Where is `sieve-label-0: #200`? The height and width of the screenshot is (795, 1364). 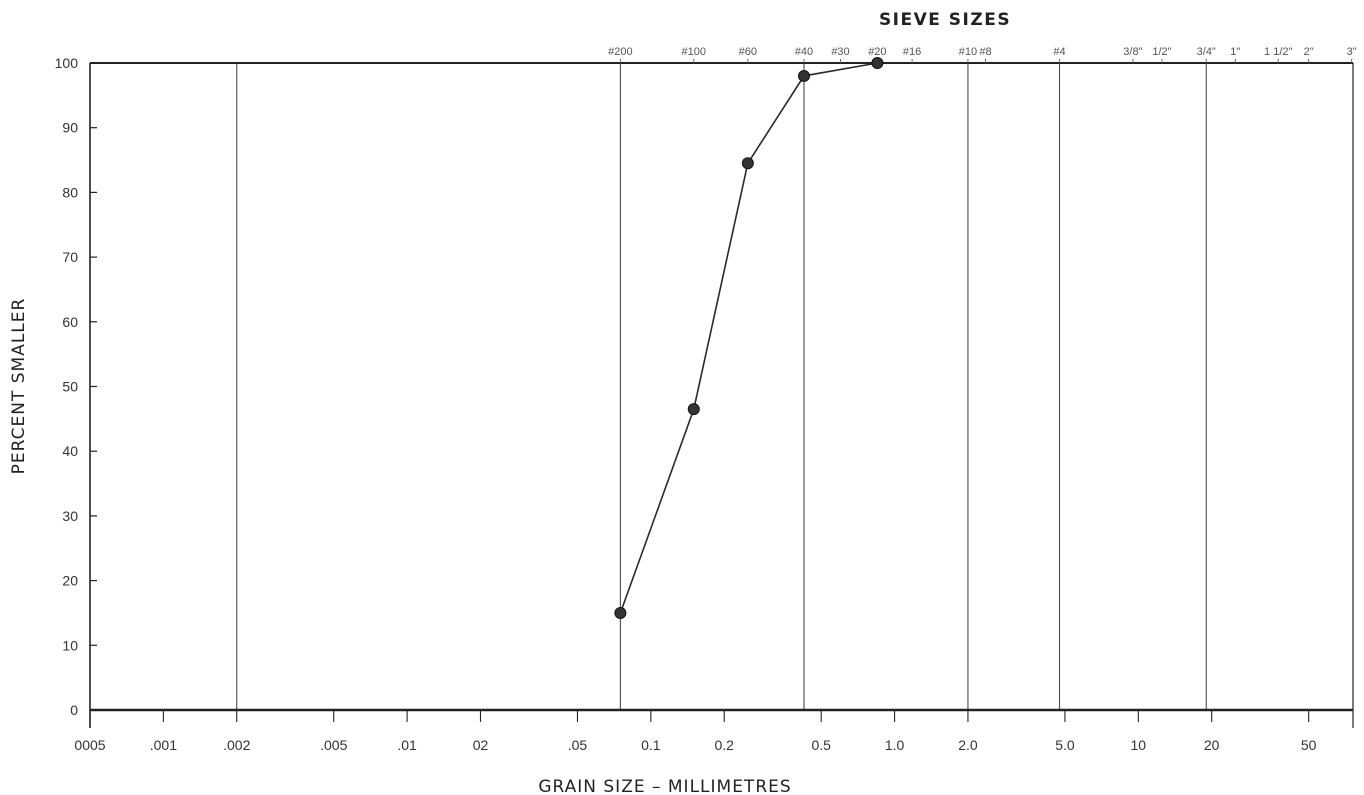
sieve-label-0: #200 is located at coordinates (620, 52).